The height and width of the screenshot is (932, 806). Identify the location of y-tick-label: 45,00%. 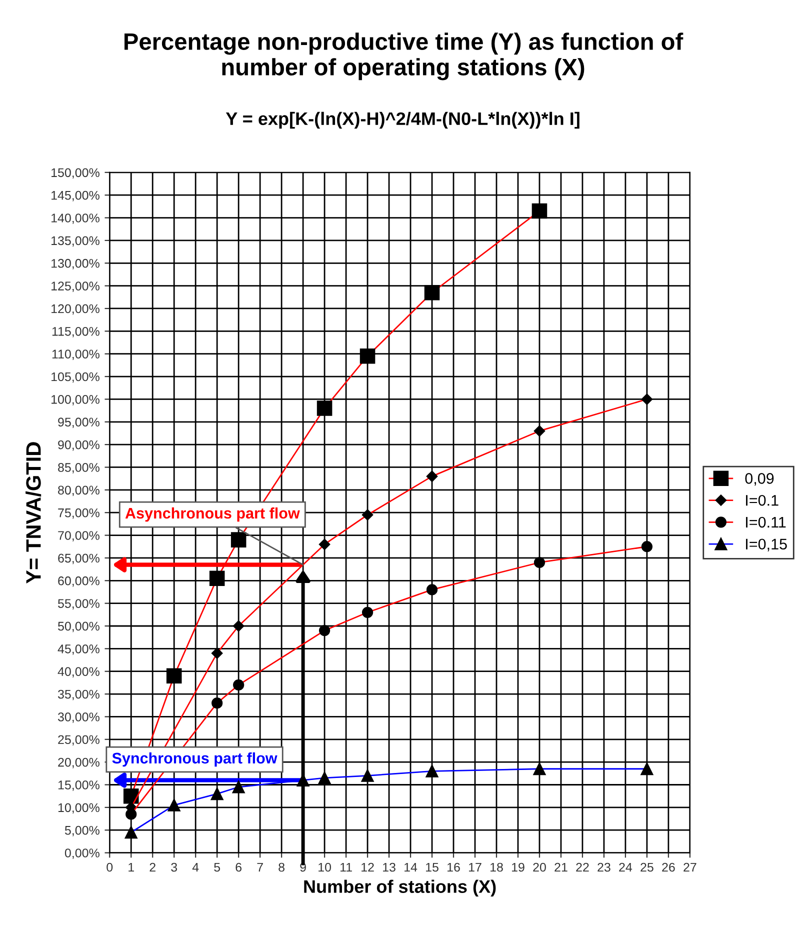
(79, 649).